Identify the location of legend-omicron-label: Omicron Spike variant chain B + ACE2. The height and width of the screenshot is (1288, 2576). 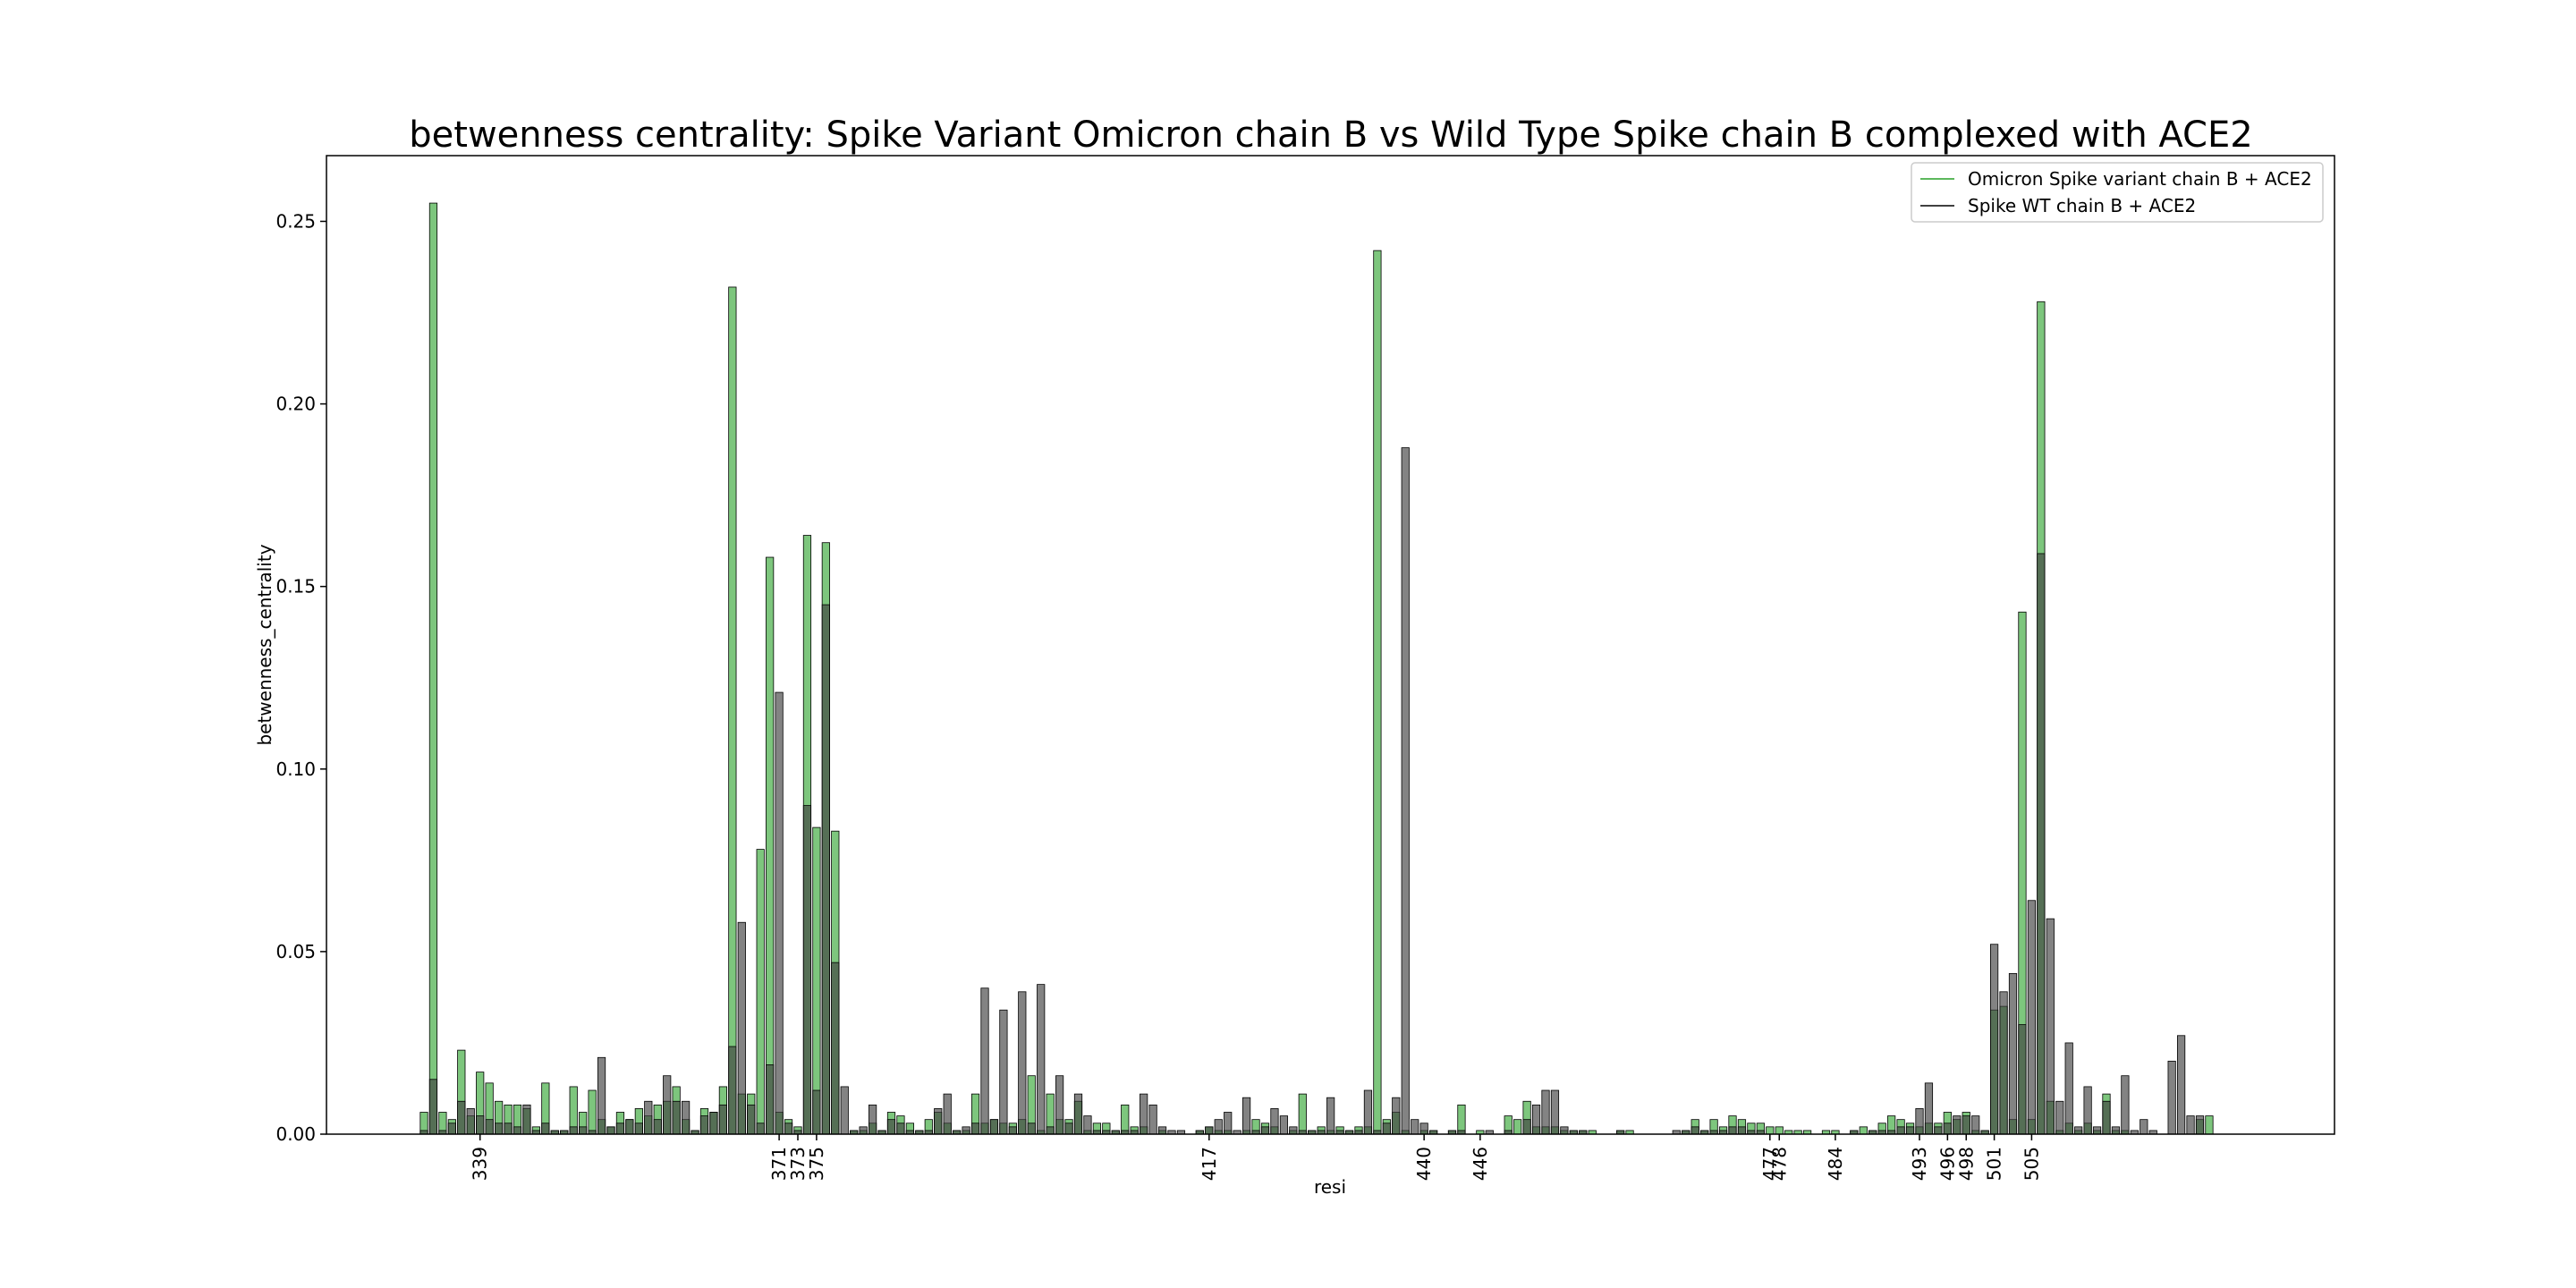
(2140, 179).